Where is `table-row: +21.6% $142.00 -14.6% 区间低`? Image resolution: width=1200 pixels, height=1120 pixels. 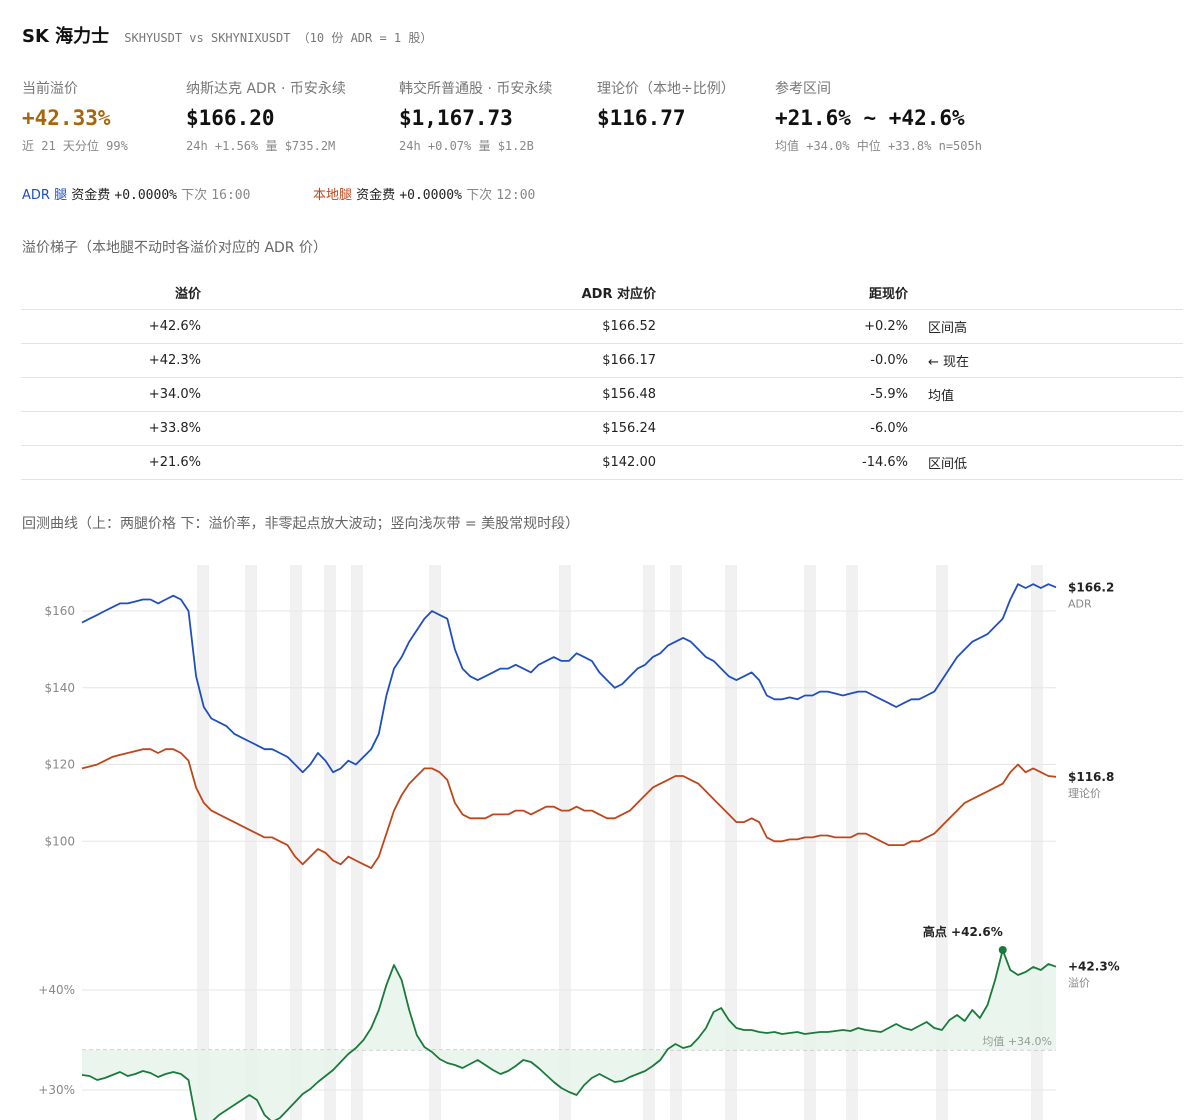 table-row: +21.6% $142.00 -14.6% 区间低 is located at coordinates (602, 462).